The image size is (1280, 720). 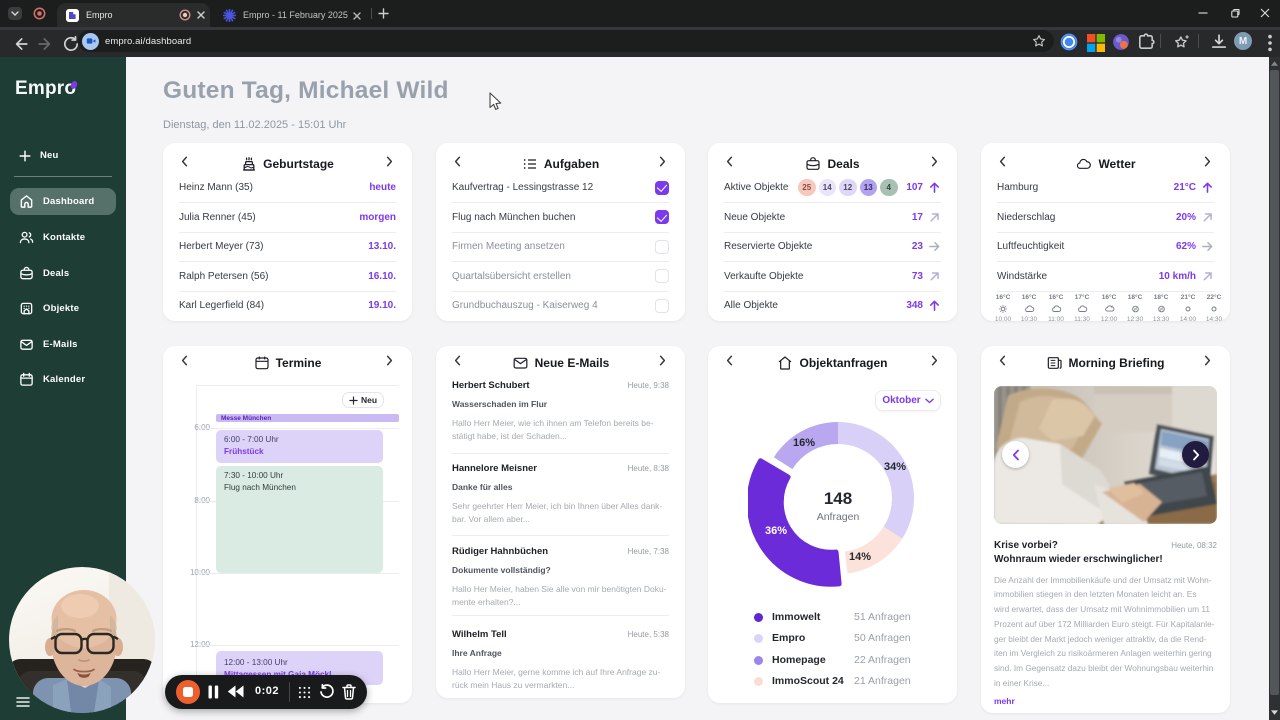 I want to click on svg-text: Anfragen, so click(x=838, y=517).